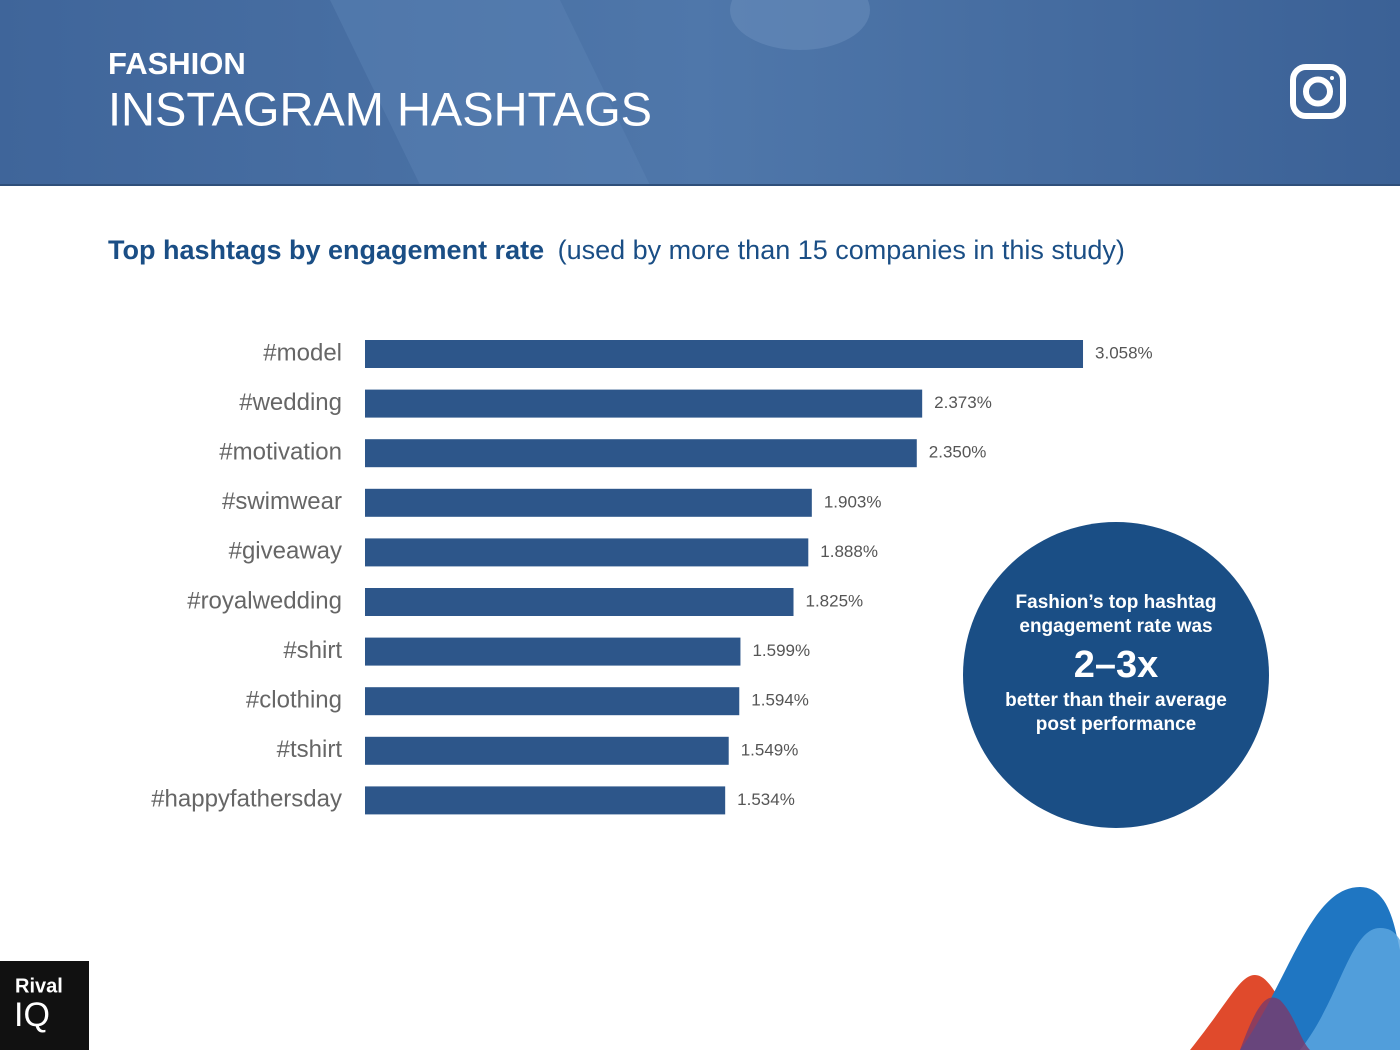  Describe the element at coordinates (264, 600) in the screenshot. I see `category-label: #royalwedding` at that location.